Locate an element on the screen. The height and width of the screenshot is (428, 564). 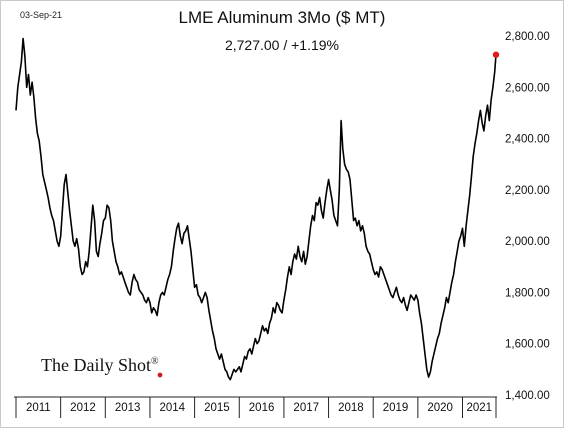
y-tick-label: 1,800.00 is located at coordinates (527, 293).